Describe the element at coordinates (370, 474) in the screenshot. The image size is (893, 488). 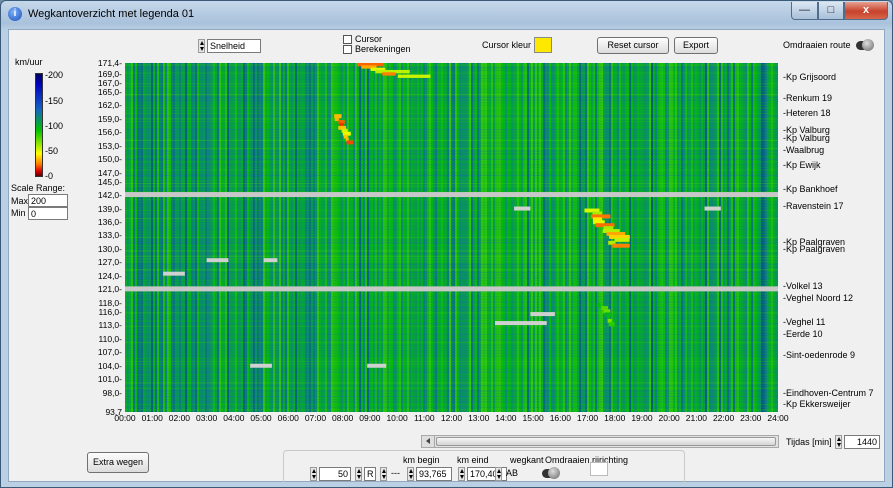
I see `lane-input: R` at that location.